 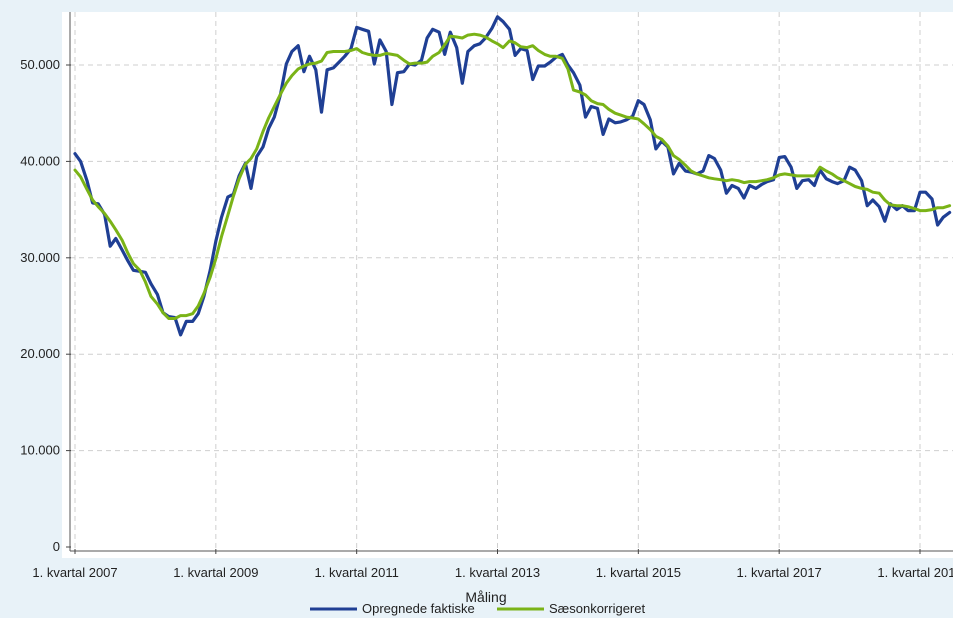 What do you see at coordinates (418, 608) in the screenshot?
I see `legend-label: Opregnede faktiske` at bounding box center [418, 608].